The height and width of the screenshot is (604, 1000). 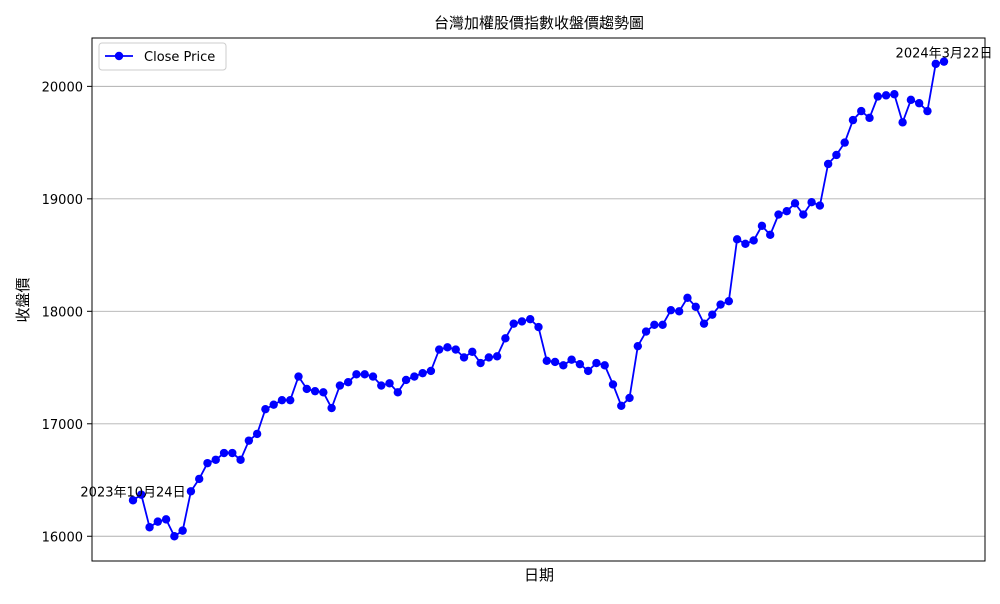 I want to click on x-axis-label: 日期, so click(x=539, y=575).